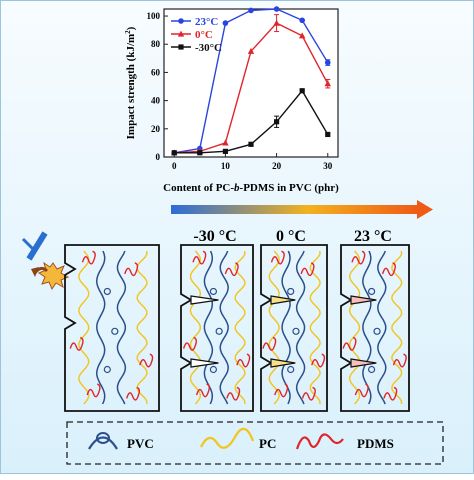  I want to click on y-axis-label-superscript: 2, so click(128, 32).